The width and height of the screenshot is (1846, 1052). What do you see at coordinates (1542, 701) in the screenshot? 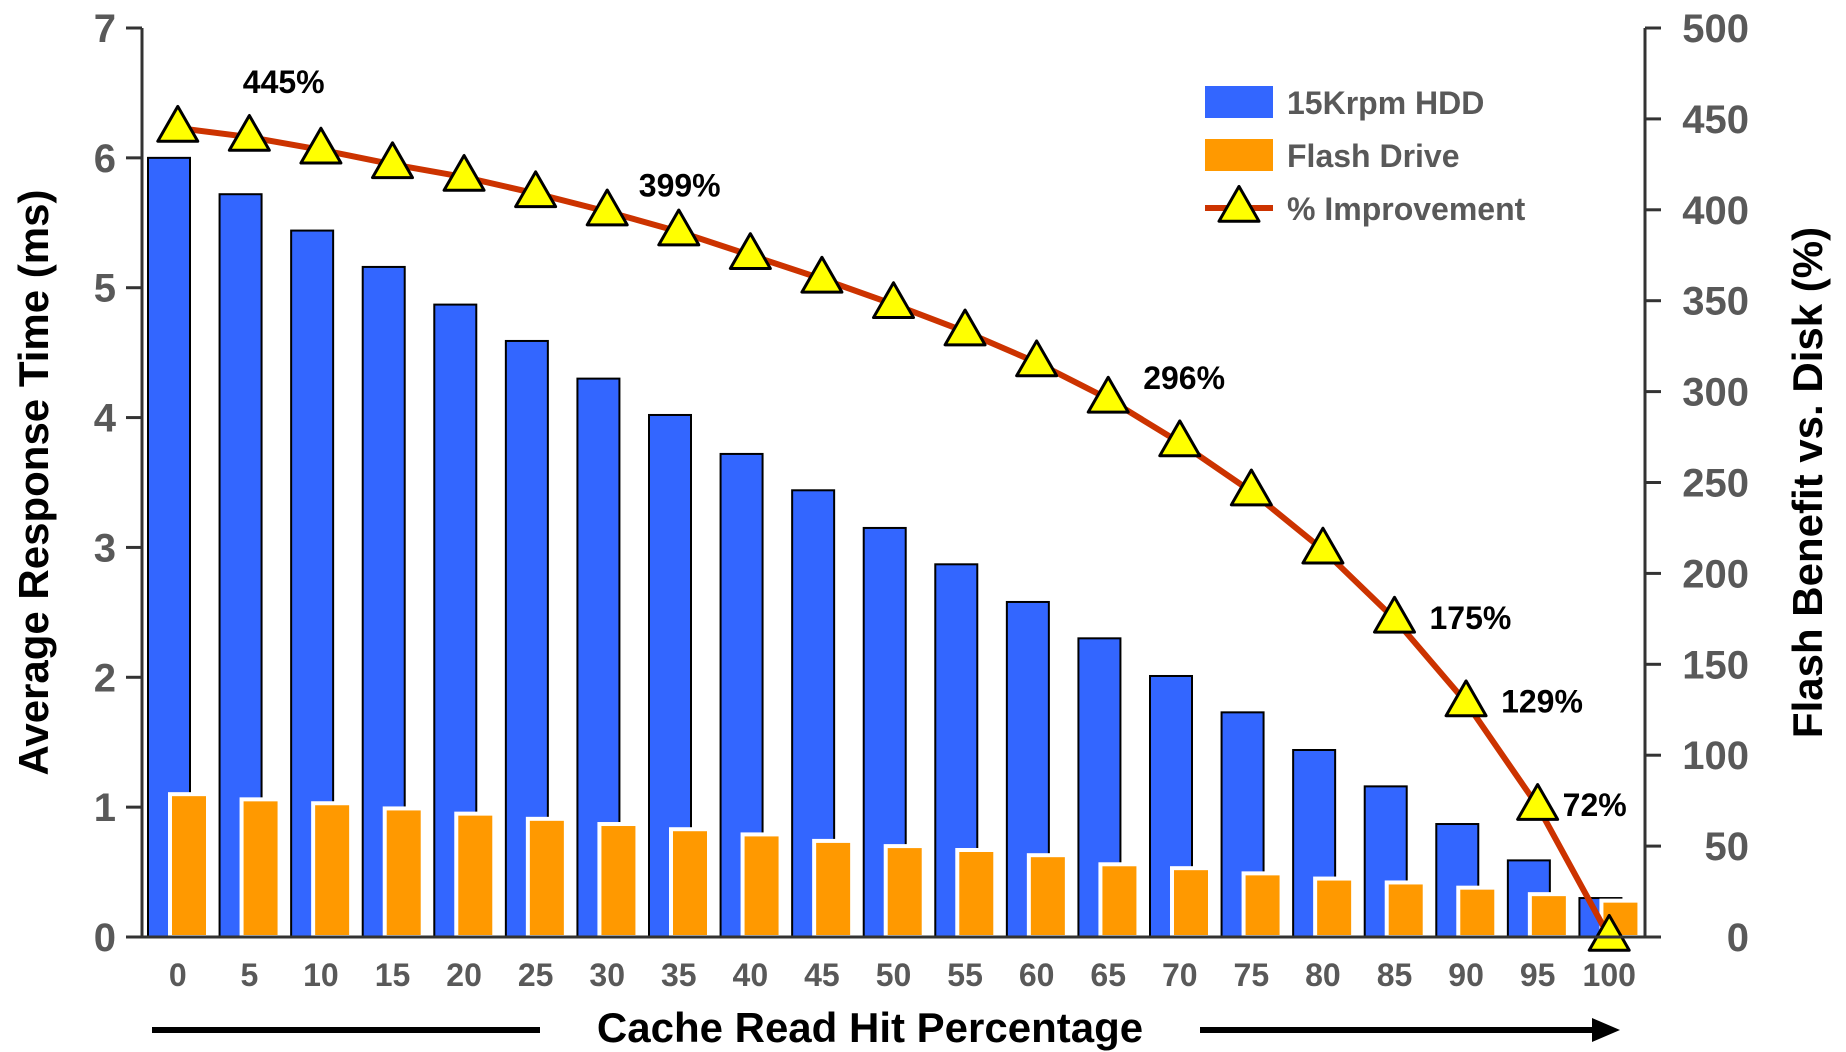
I see `improvement-annotation: 129%` at bounding box center [1542, 701].